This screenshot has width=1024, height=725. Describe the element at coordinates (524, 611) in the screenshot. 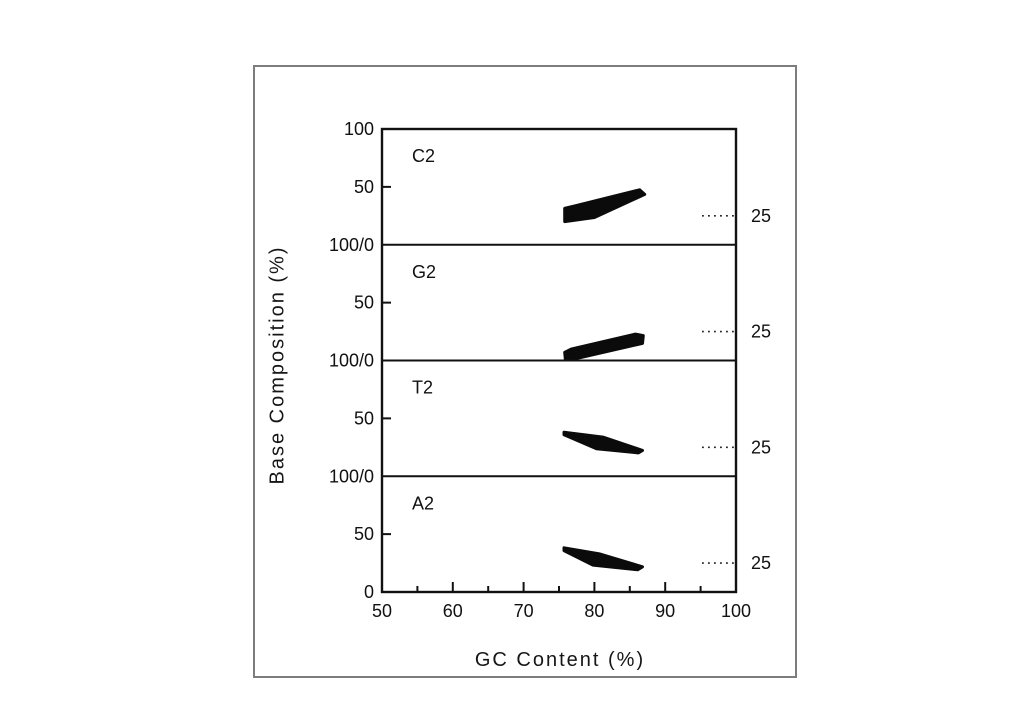

I see `x-tick-label: 70` at that location.